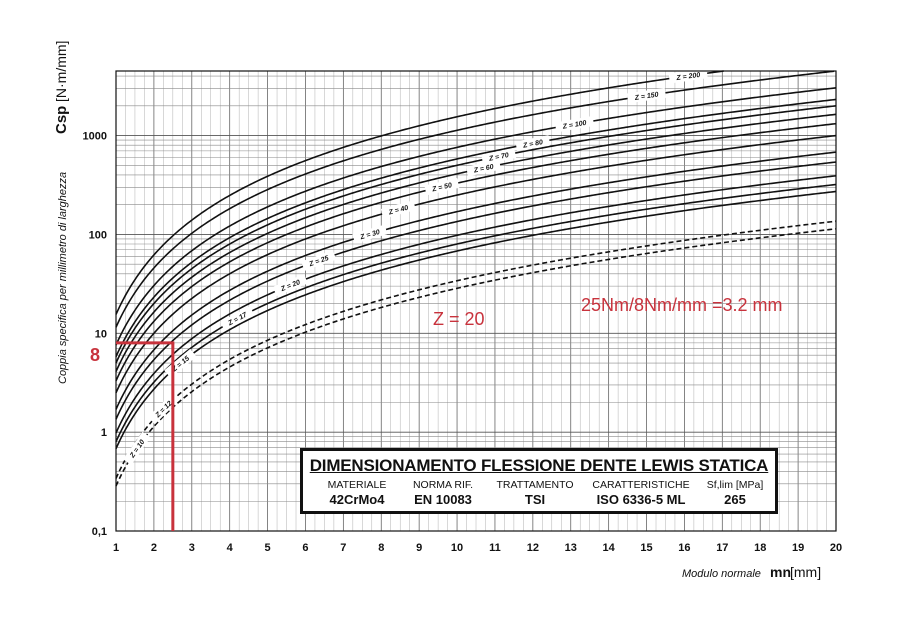  What do you see at coordinates (780, 572) in the screenshot?
I see `x-axis-symbol: mn` at bounding box center [780, 572].